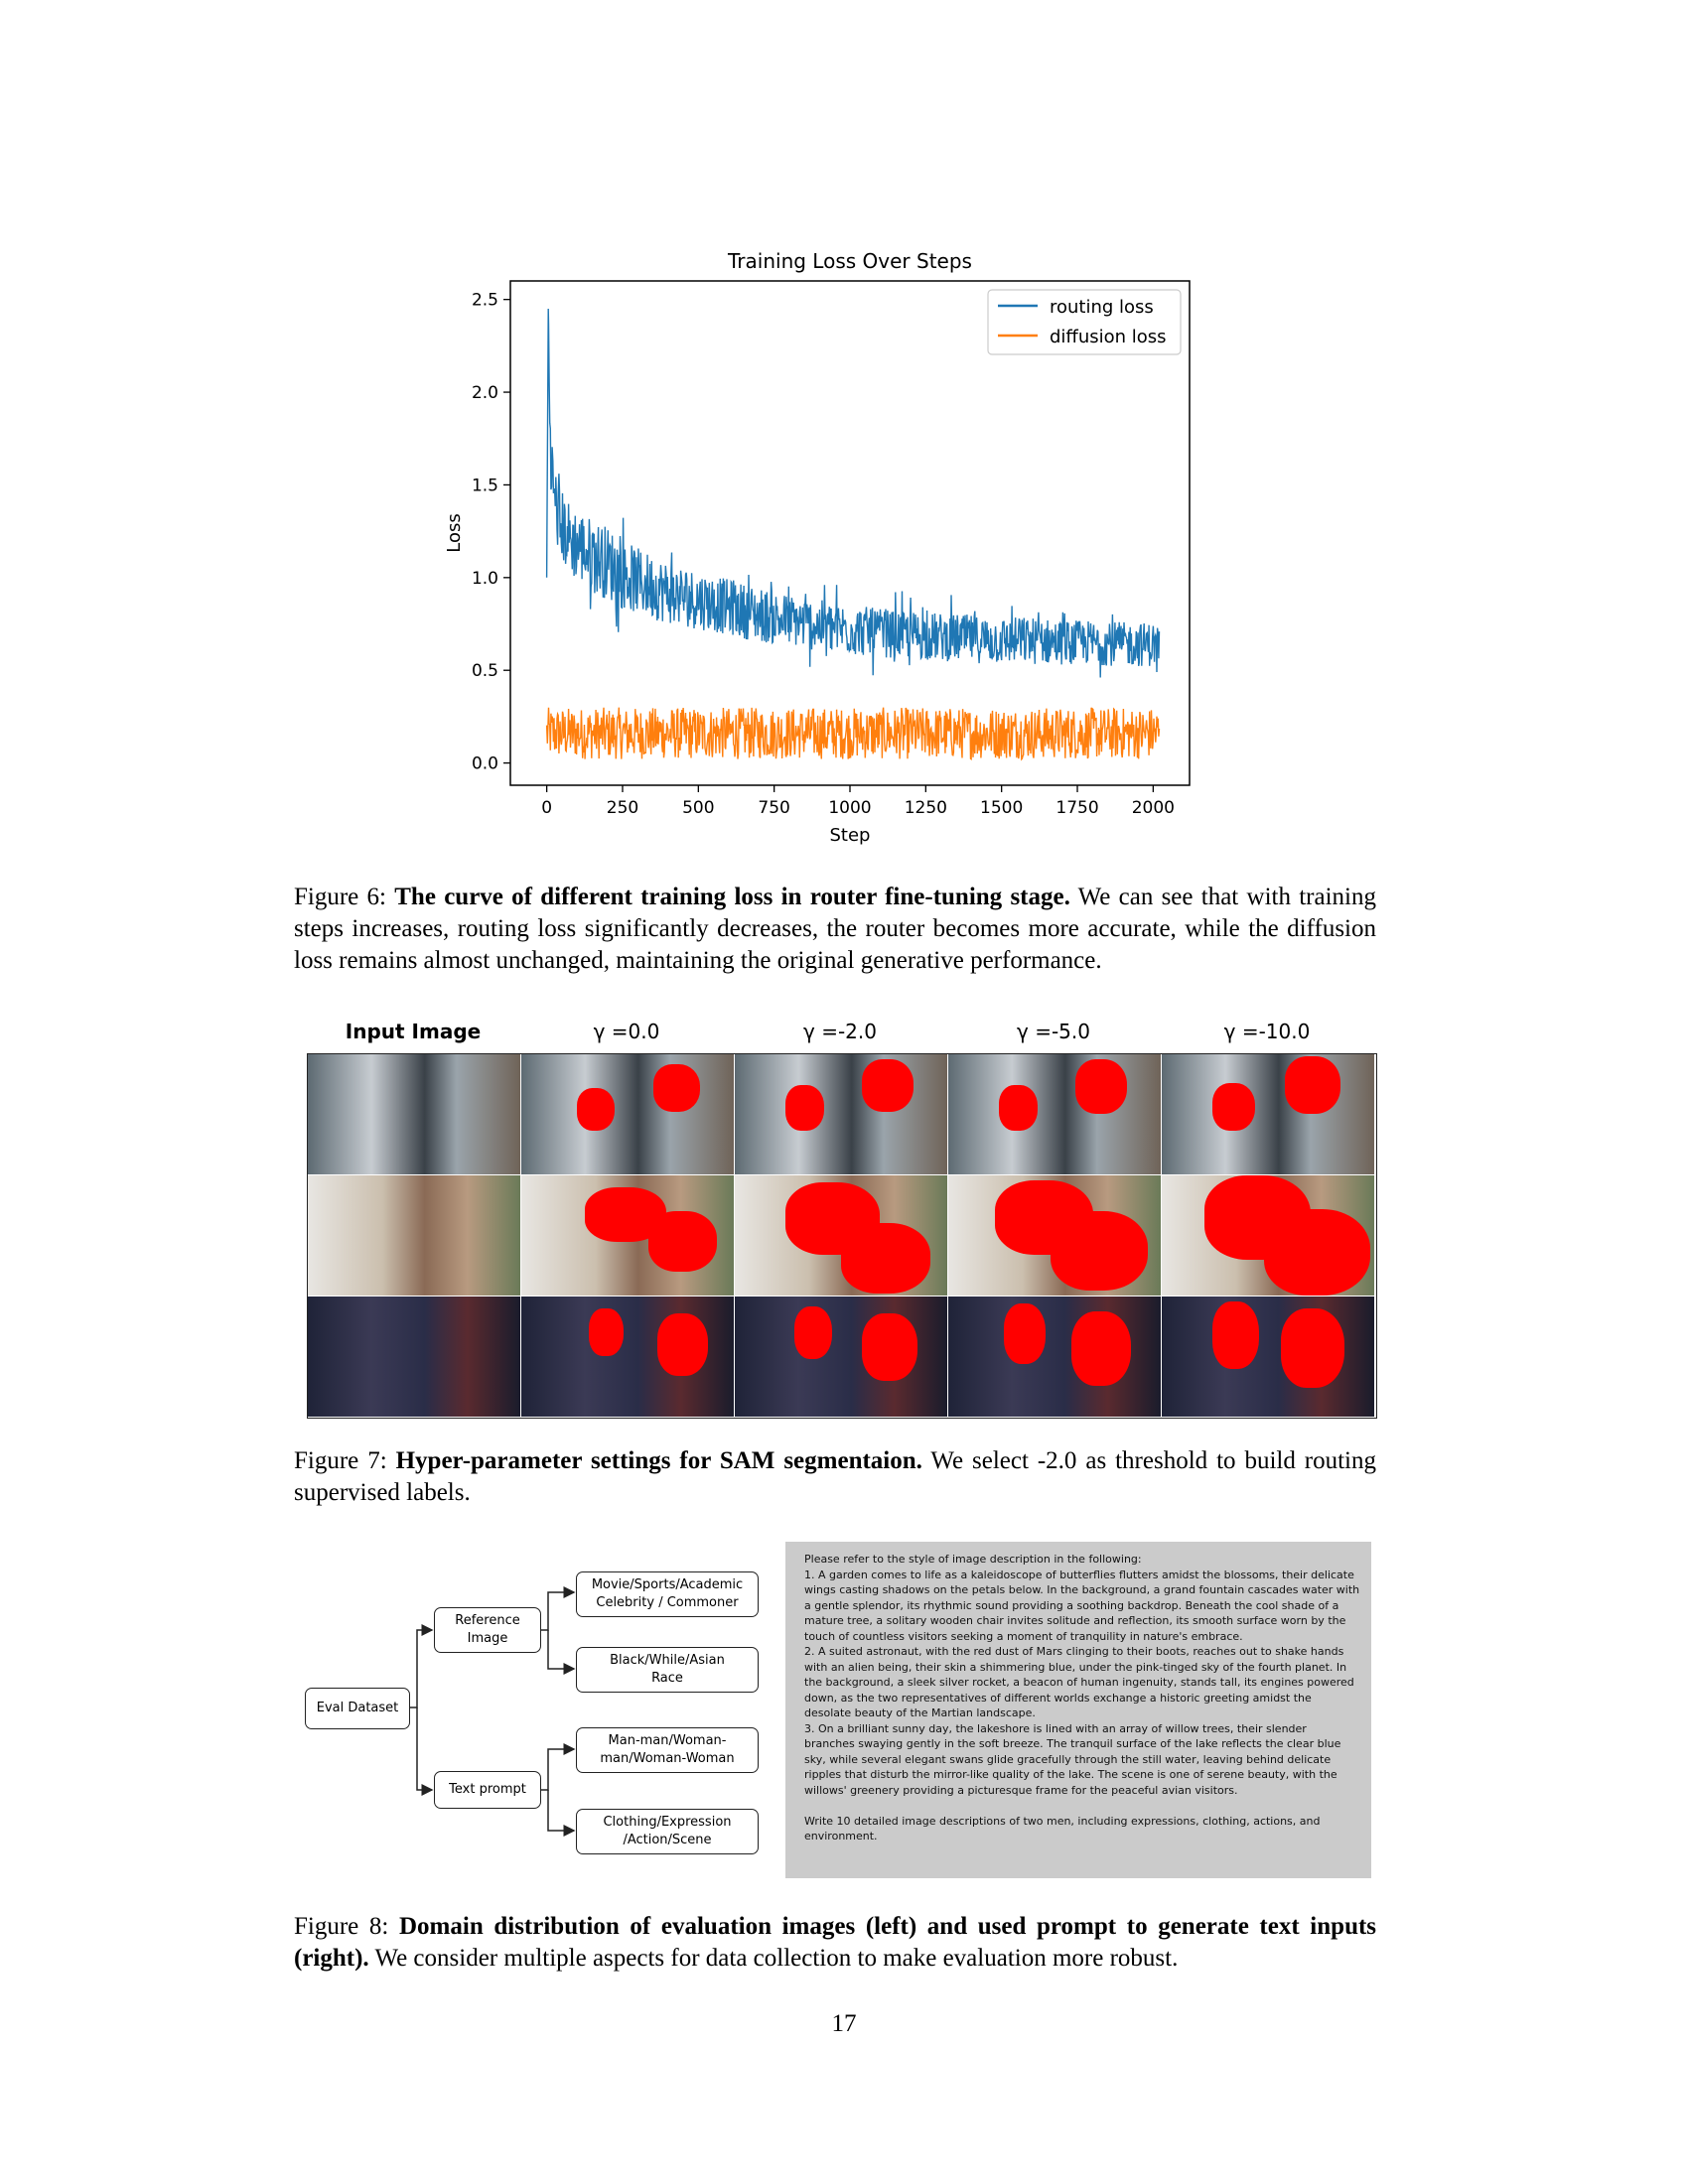  Describe the element at coordinates (698, 808) in the screenshot. I see `x-tick-label: 500` at that location.